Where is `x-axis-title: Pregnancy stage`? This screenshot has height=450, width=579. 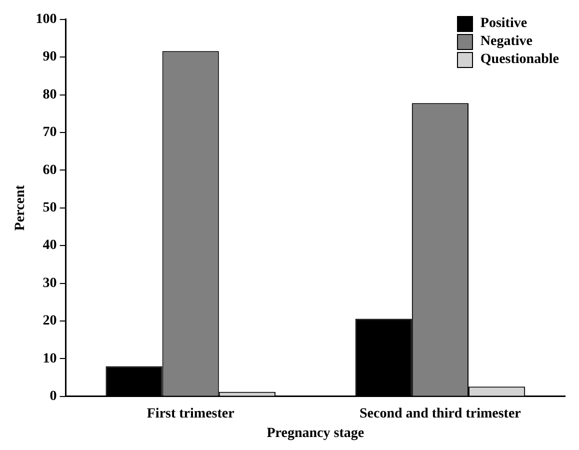 x-axis-title: Pregnancy stage is located at coordinates (315, 434).